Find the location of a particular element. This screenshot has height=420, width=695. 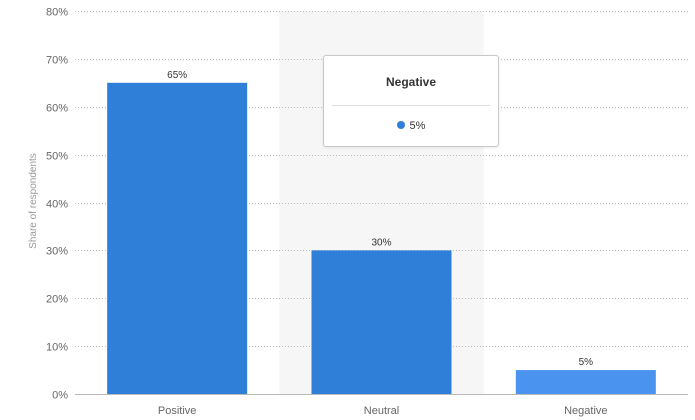

y-tick-label: 80% is located at coordinates (57, 13).